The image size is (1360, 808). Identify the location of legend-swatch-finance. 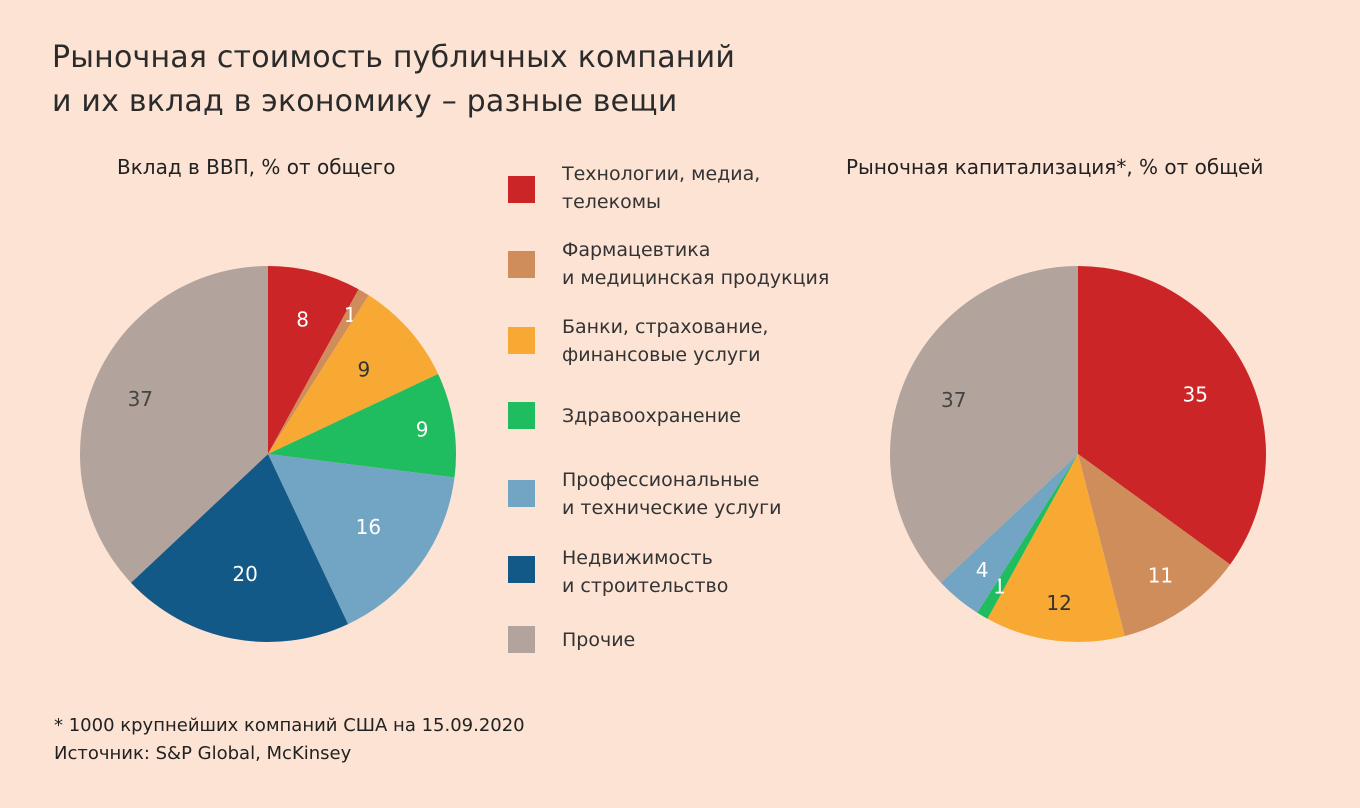
(521, 340).